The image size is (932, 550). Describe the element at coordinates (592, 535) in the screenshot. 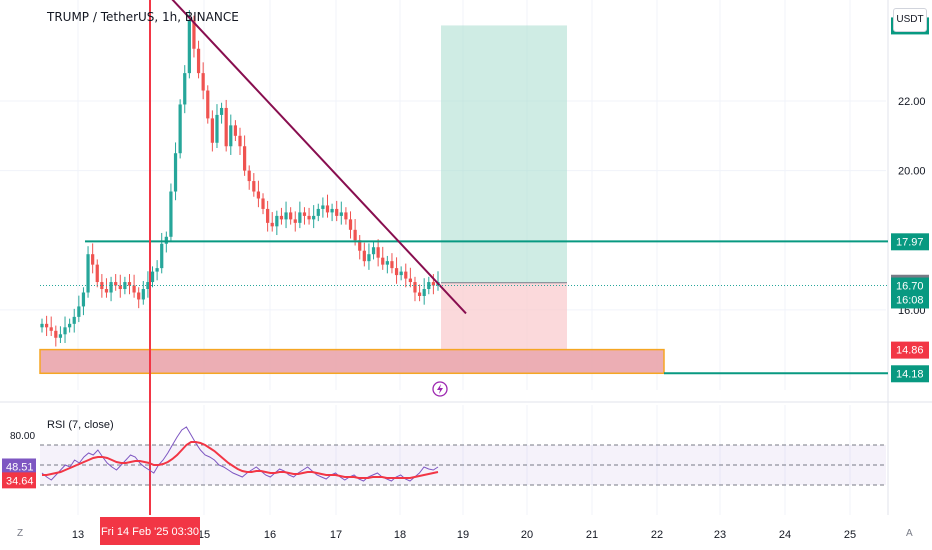

I see `x-tick-label: 21` at that location.